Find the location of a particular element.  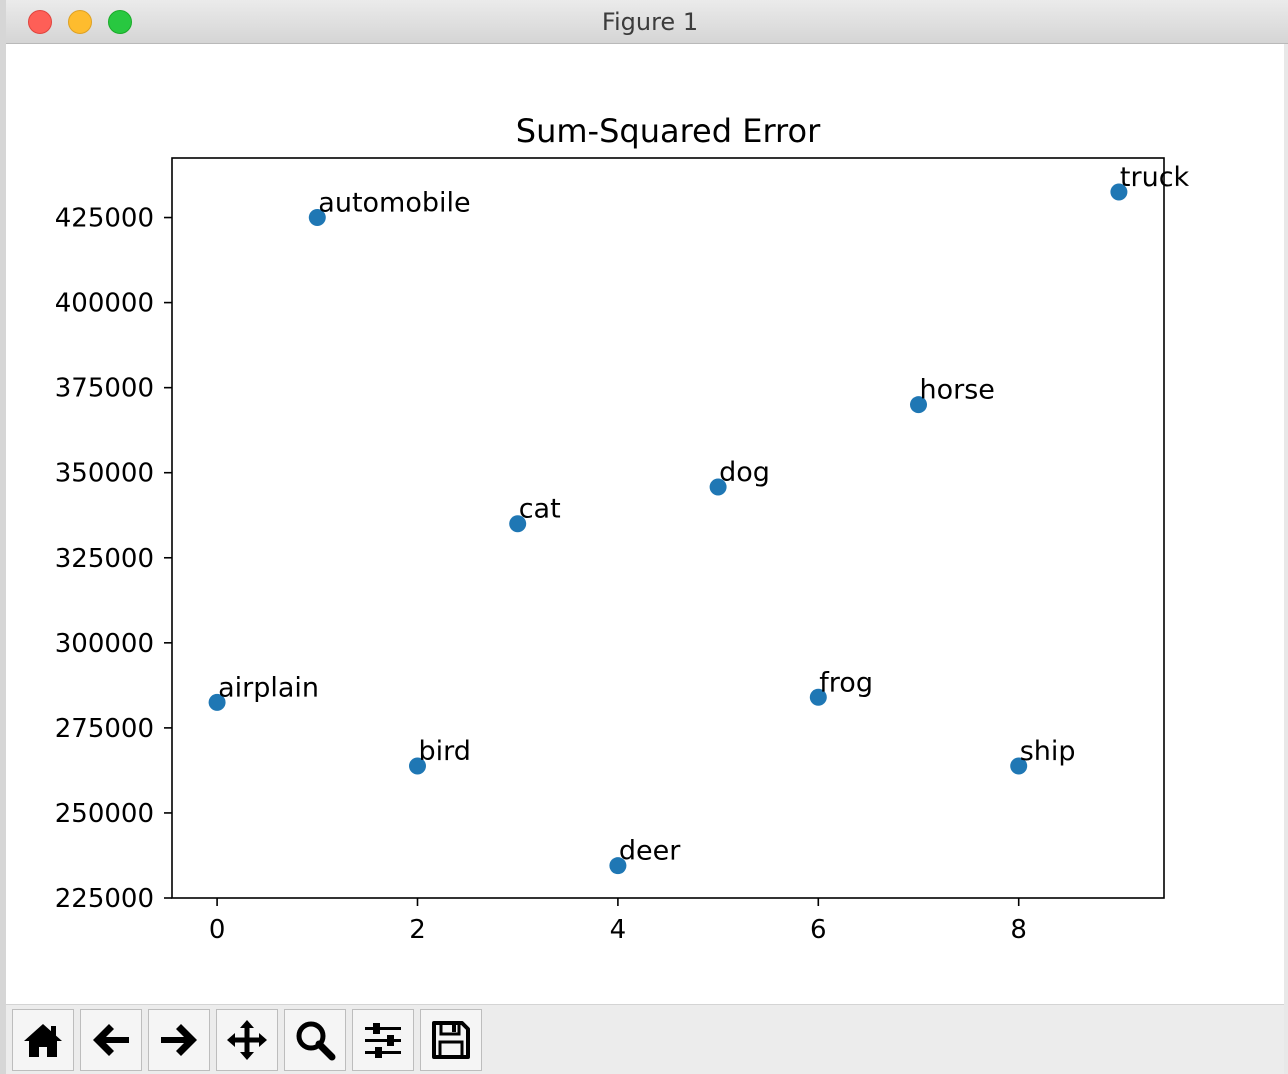

x-tick-label: 8 is located at coordinates (1018, 930).